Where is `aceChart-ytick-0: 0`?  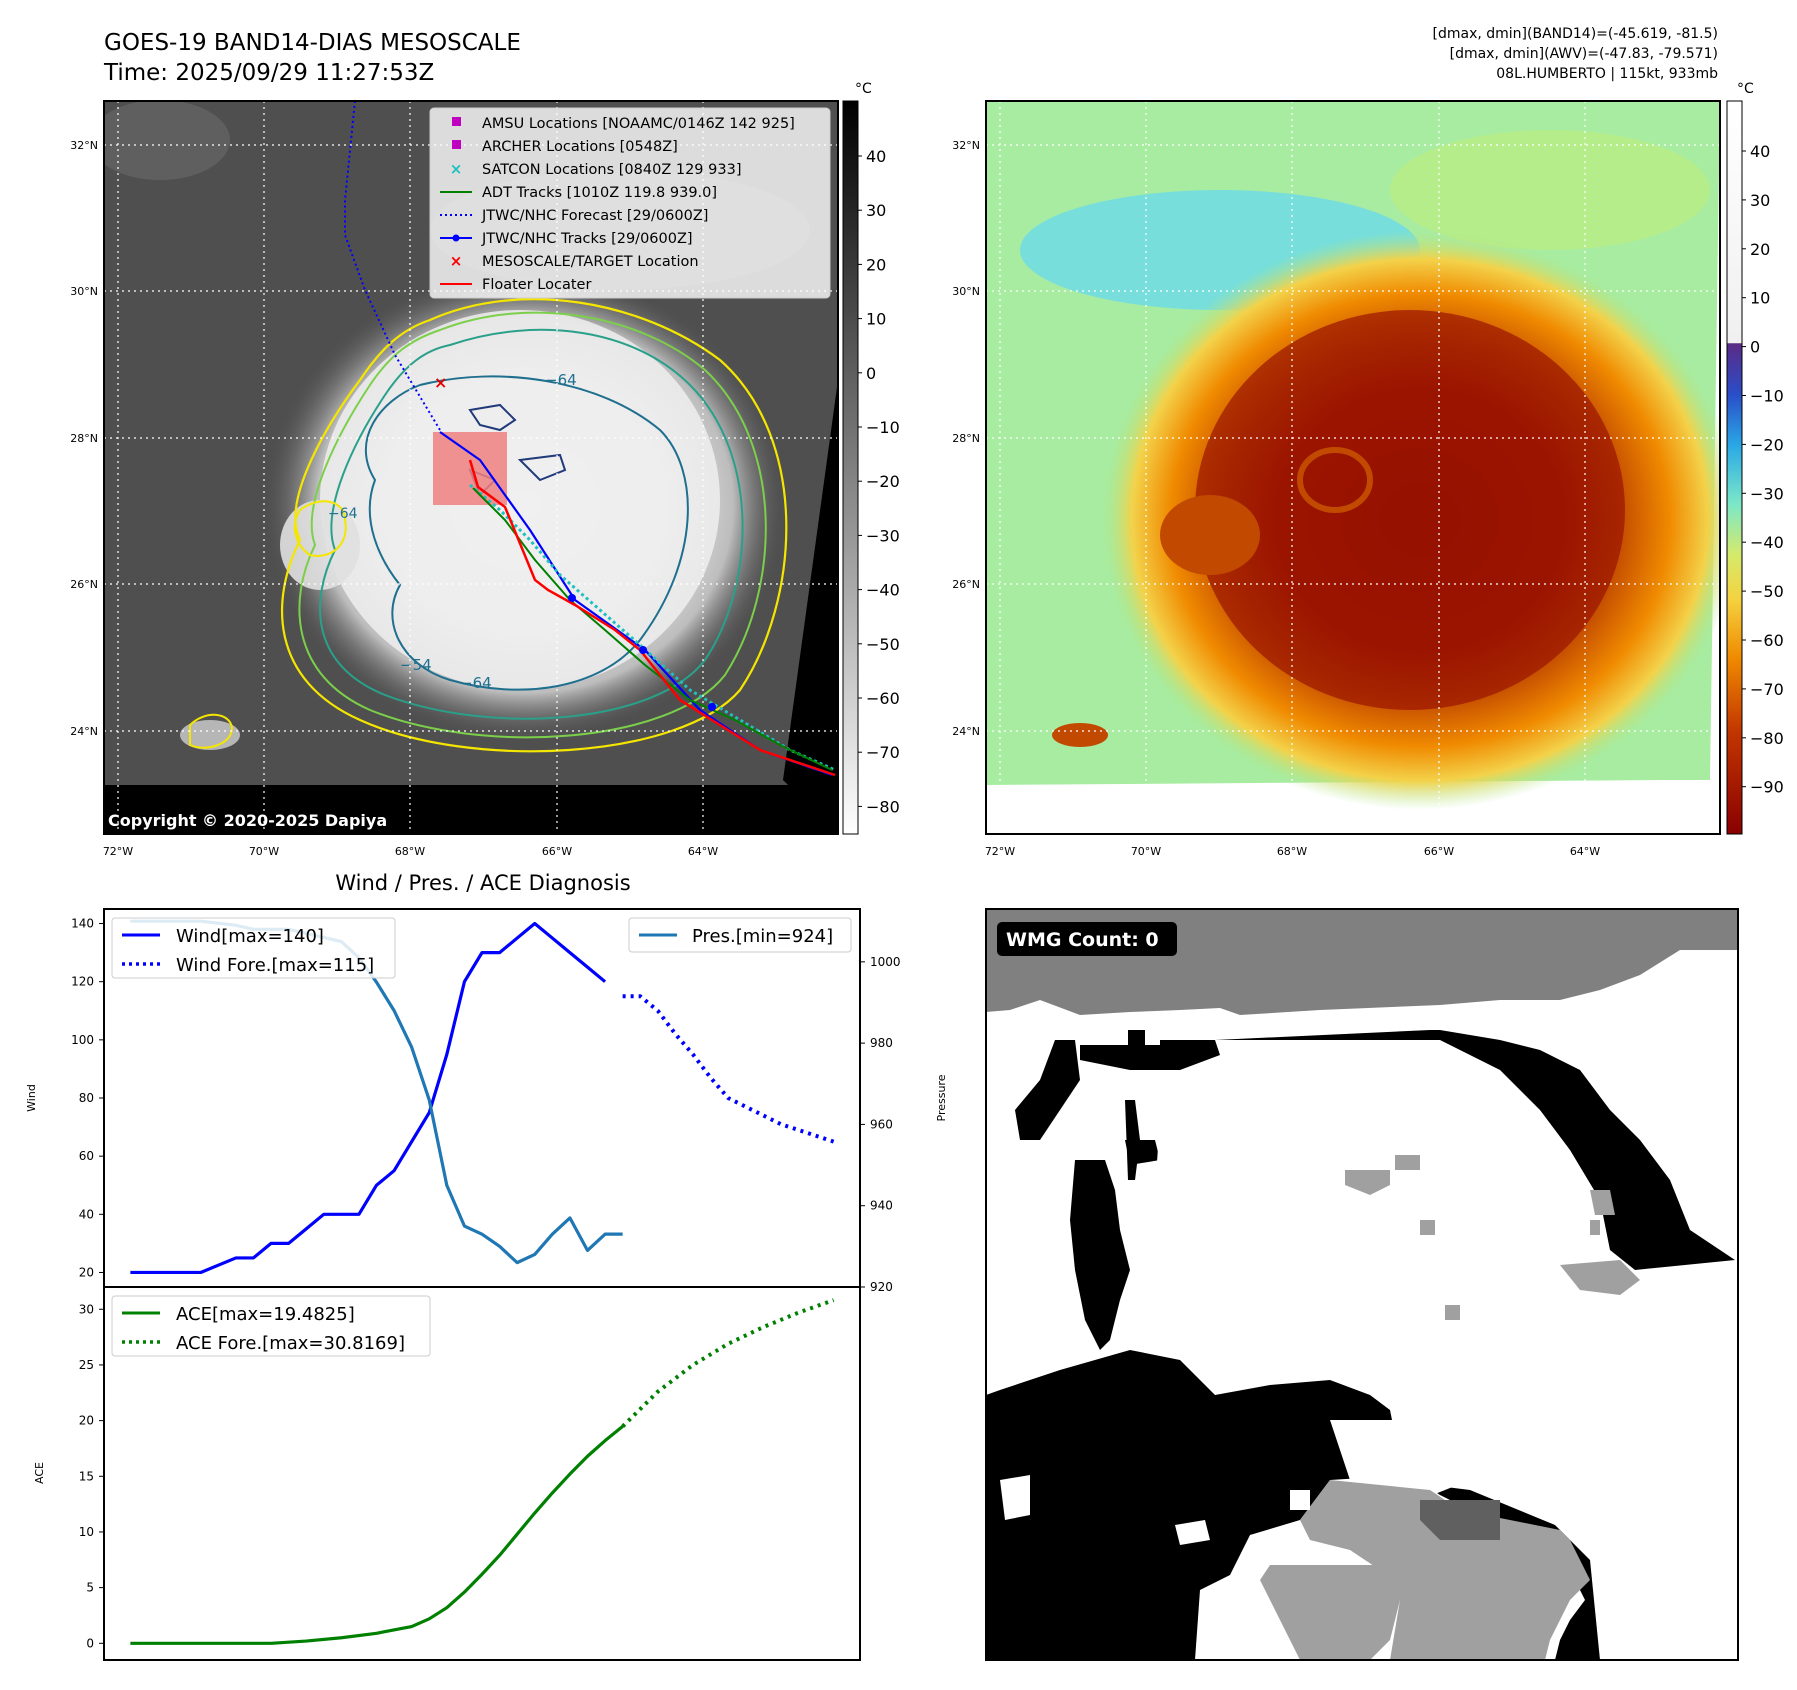
aceChart-ytick-0: 0 is located at coordinates (90, 1643).